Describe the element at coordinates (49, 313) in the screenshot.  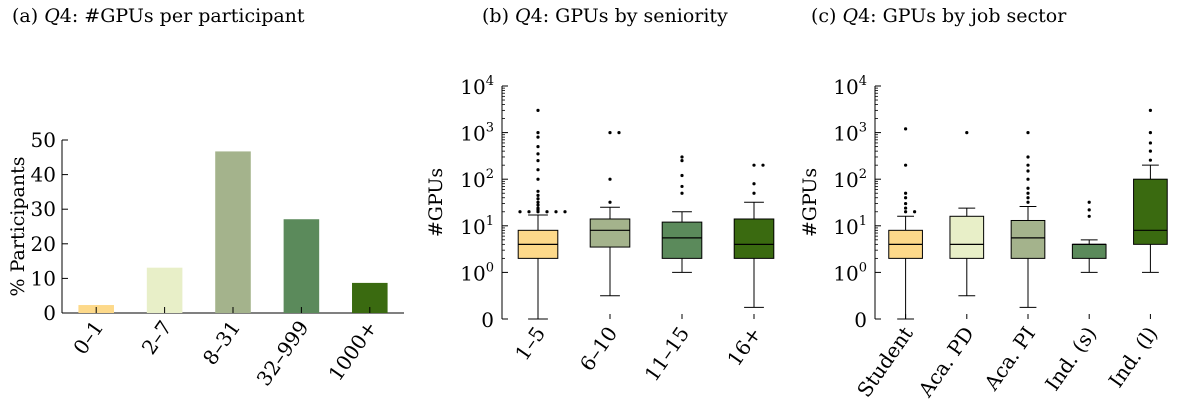
I see `y-tick-label: 0` at that location.